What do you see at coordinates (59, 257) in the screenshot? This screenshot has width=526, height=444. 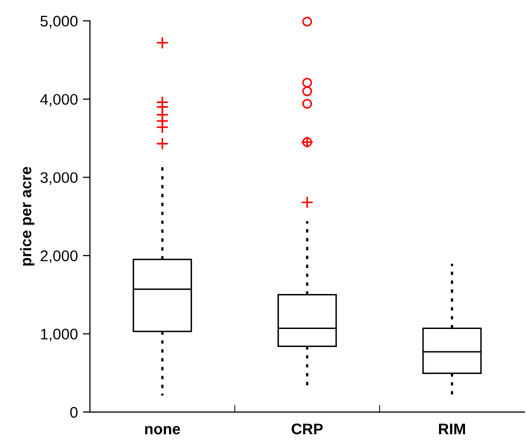 I see `y-tick-label: 2,000` at bounding box center [59, 257].